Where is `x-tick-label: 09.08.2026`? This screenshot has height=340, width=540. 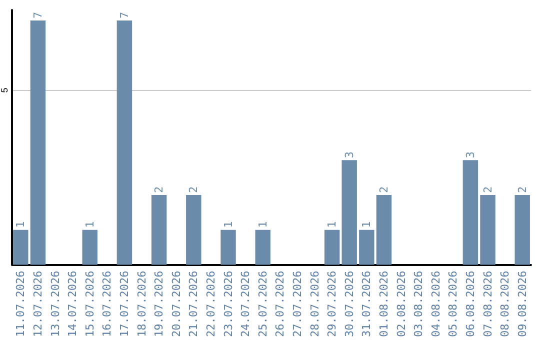
x-tick-label: 09.08.2026 is located at coordinates (522, 304).